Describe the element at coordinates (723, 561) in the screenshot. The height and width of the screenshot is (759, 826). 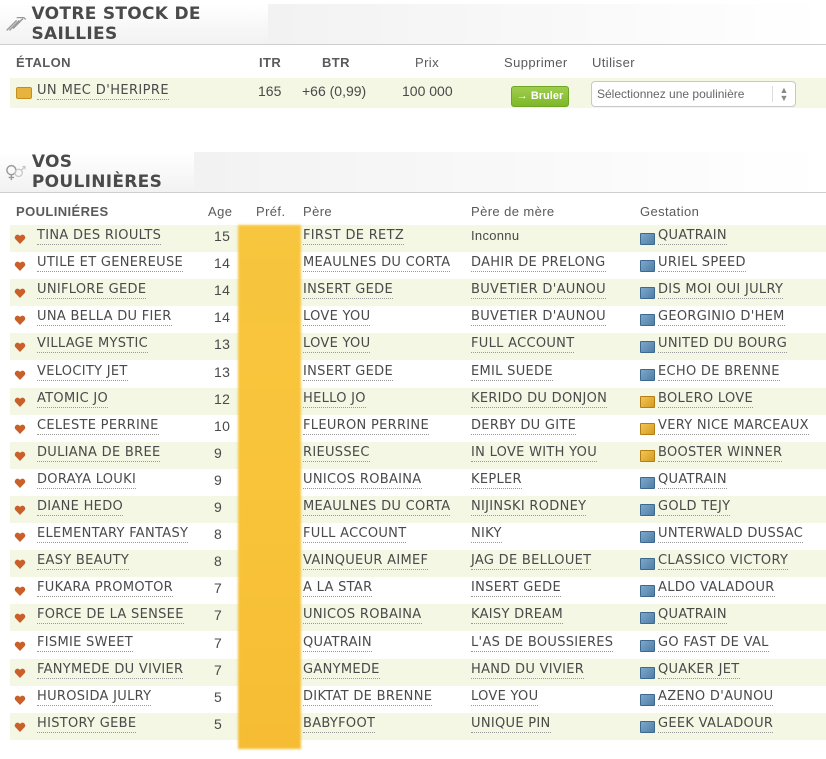
I see `gestation-stallion-link: CLASSICO VICTORY` at that location.